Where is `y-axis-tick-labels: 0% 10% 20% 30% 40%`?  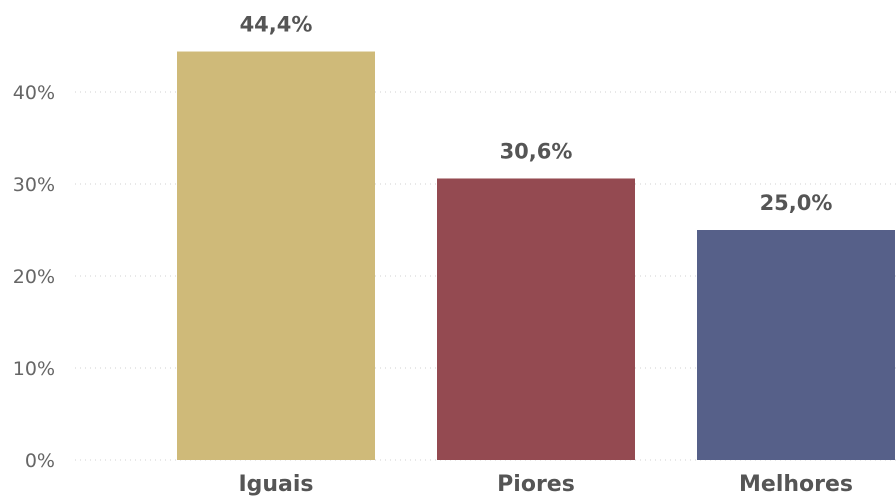
y-axis-tick-labels: 0% 10% 20% 30% 40% is located at coordinates (34, 277).